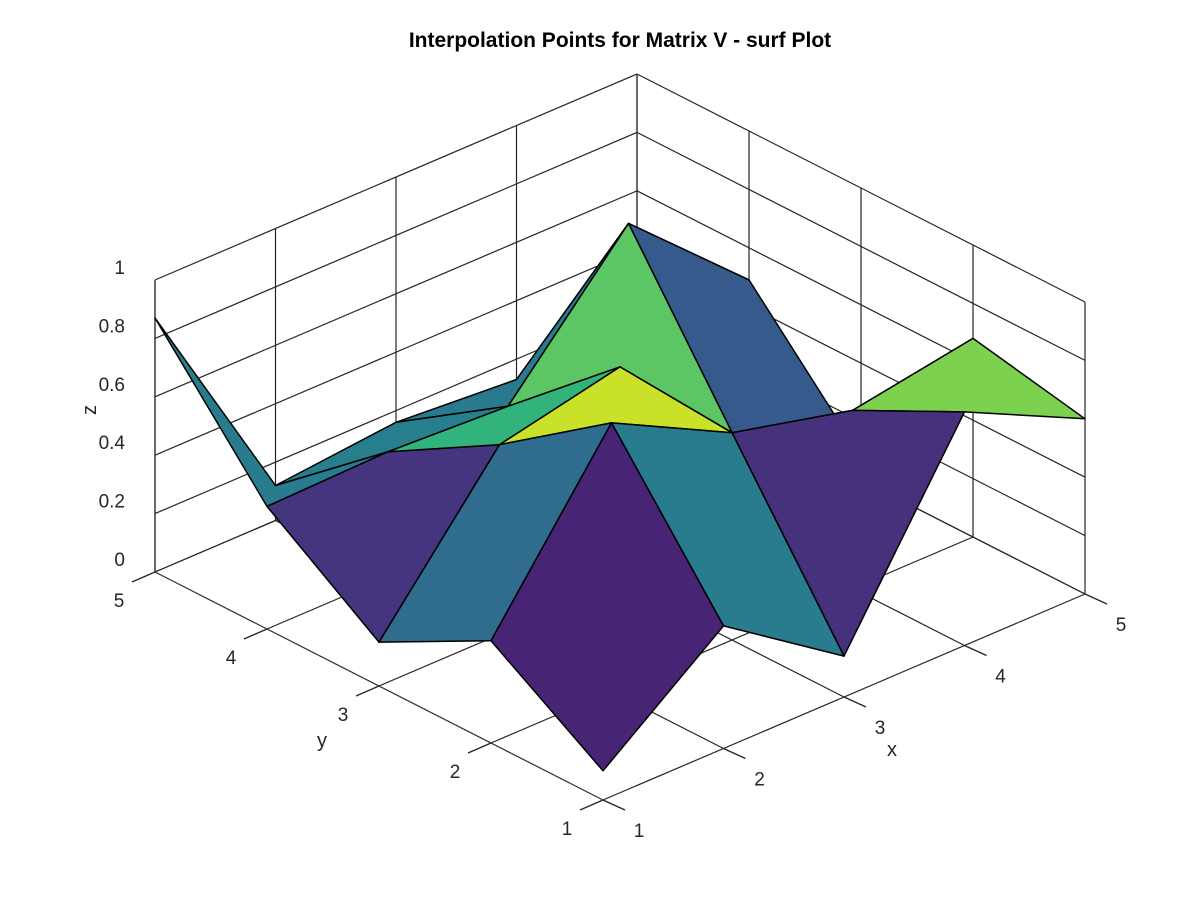 This screenshot has width=1200, height=900. What do you see at coordinates (455, 772) in the screenshot?
I see `y-tick-label: 2` at bounding box center [455, 772].